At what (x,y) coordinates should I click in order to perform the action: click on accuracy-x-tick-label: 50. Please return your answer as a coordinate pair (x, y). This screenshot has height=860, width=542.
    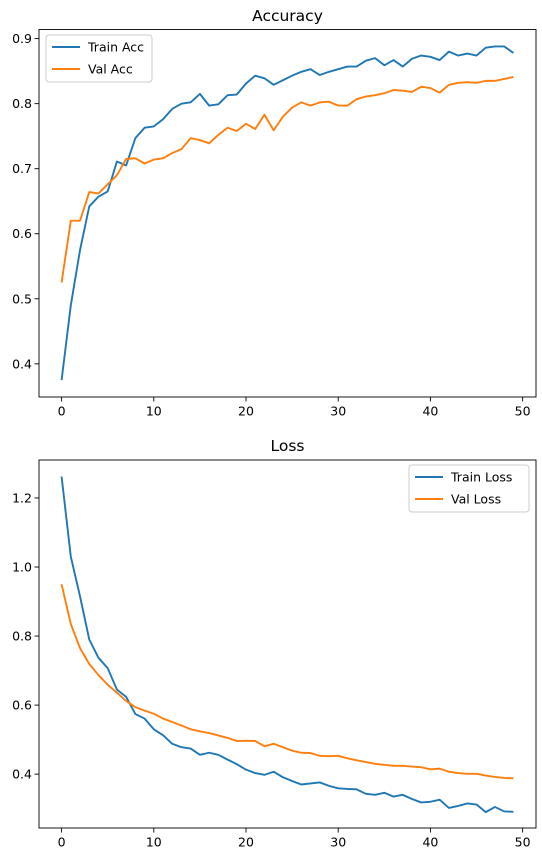
    Looking at the image, I should click on (523, 411).